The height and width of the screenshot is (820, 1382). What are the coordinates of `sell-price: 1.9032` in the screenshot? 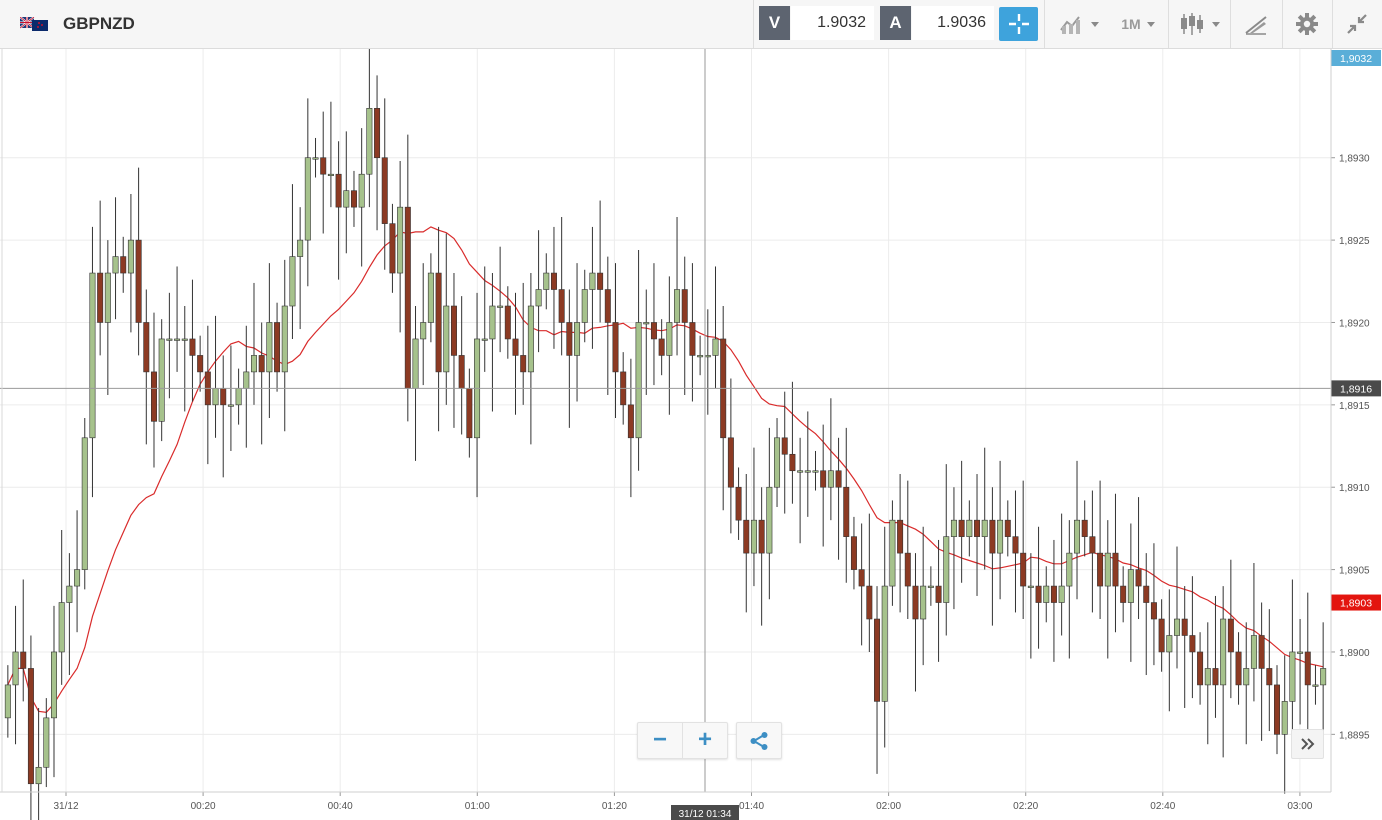 It's located at (832, 23).